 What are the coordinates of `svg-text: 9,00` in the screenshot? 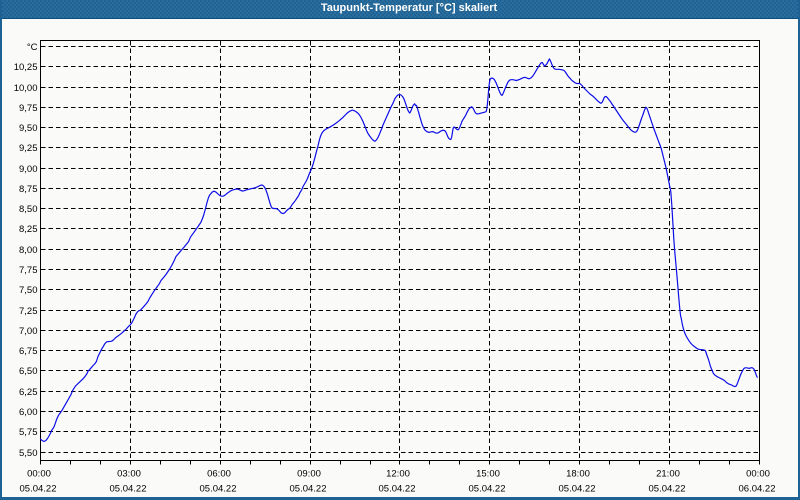 It's located at (28, 169).